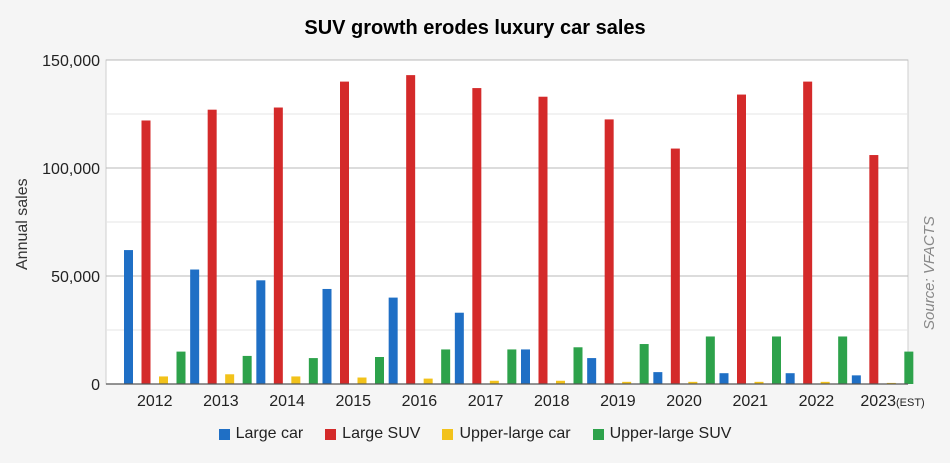 The image size is (950, 463). What do you see at coordinates (155, 401) in the screenshot?
I see `x-tick-label: 2012` at bounding box center [155, 401].